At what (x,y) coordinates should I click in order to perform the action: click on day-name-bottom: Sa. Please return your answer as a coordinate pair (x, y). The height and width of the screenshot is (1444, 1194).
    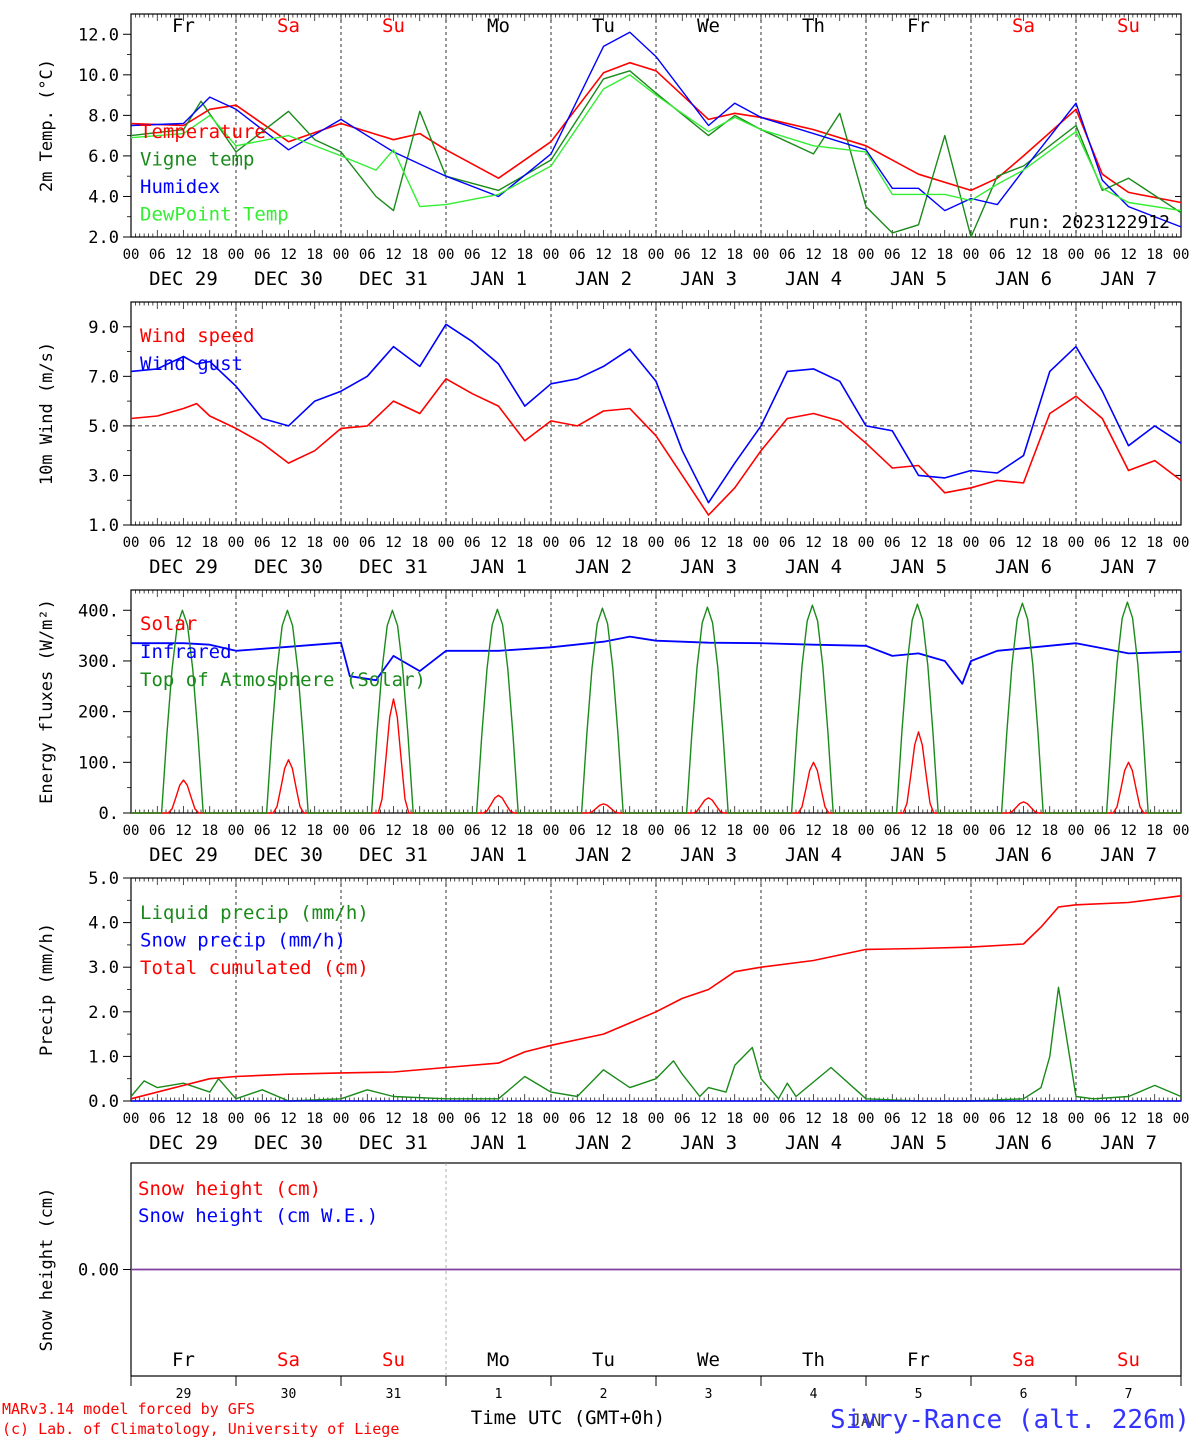
    Looking at the image, I should click on (1023, 1360).